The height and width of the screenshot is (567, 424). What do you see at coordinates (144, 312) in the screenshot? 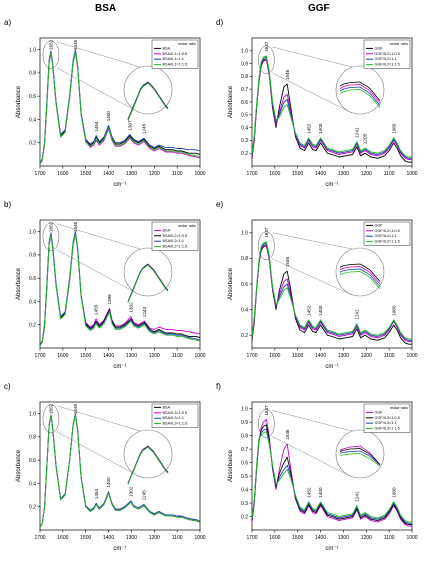
I see `peak-label: 1243` at bounding box center [144, 312].